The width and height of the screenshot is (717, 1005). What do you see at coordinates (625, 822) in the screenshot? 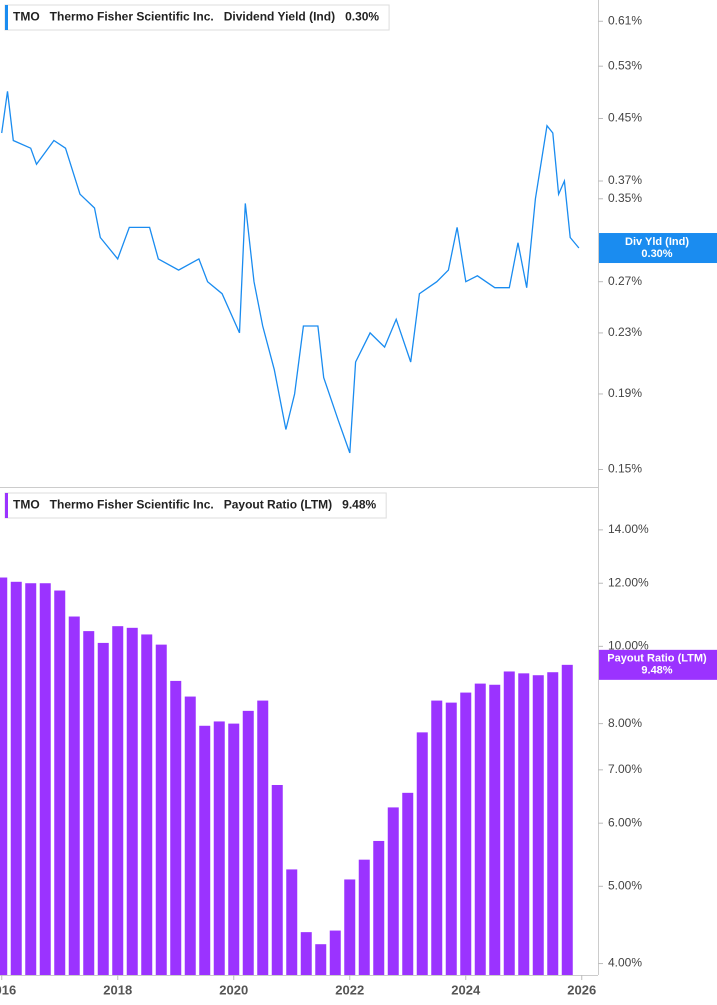
I see `y-tick-label: 6.00%` at bounding box center [625, 822].